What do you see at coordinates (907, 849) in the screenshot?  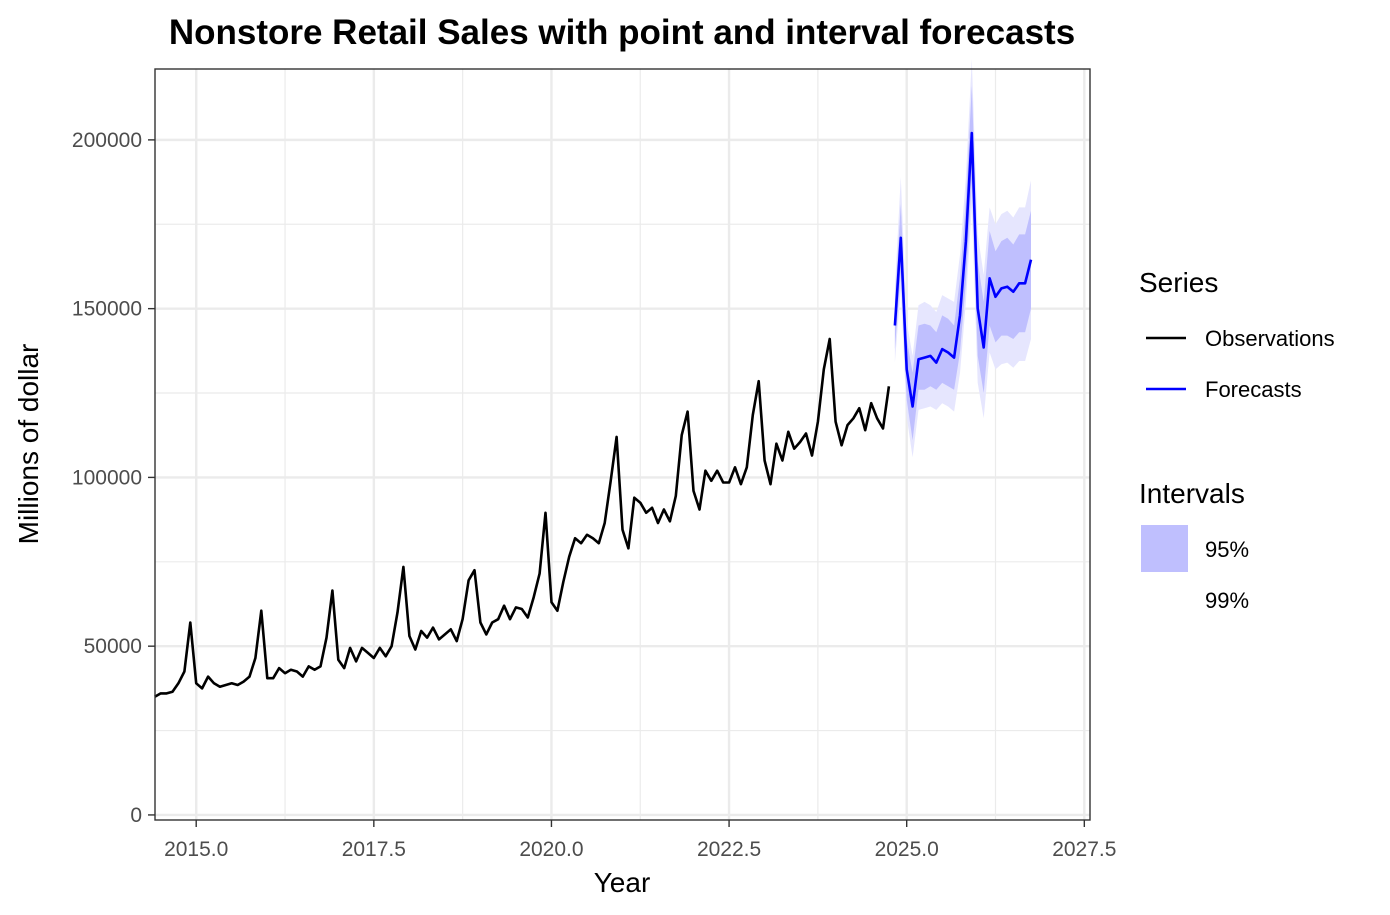 I see `x-tick-label: 2025.0` at bounding box center [907, 849].